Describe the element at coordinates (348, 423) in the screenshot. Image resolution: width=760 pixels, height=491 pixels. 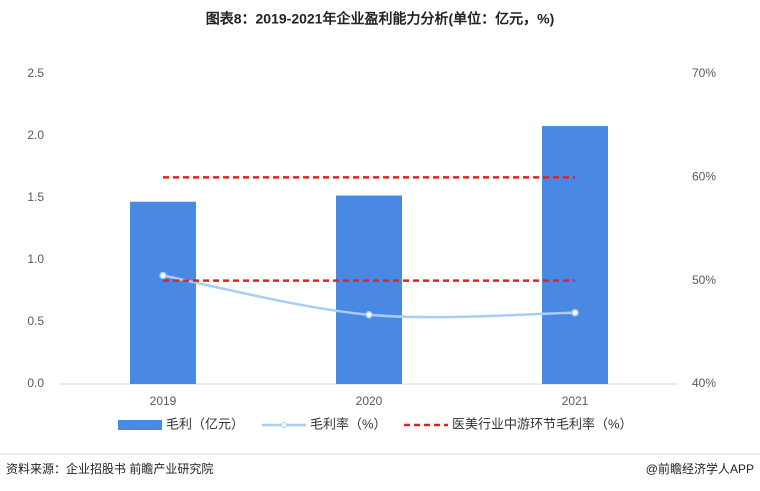
I see `legend-label: 毛利率（%）` at that location.